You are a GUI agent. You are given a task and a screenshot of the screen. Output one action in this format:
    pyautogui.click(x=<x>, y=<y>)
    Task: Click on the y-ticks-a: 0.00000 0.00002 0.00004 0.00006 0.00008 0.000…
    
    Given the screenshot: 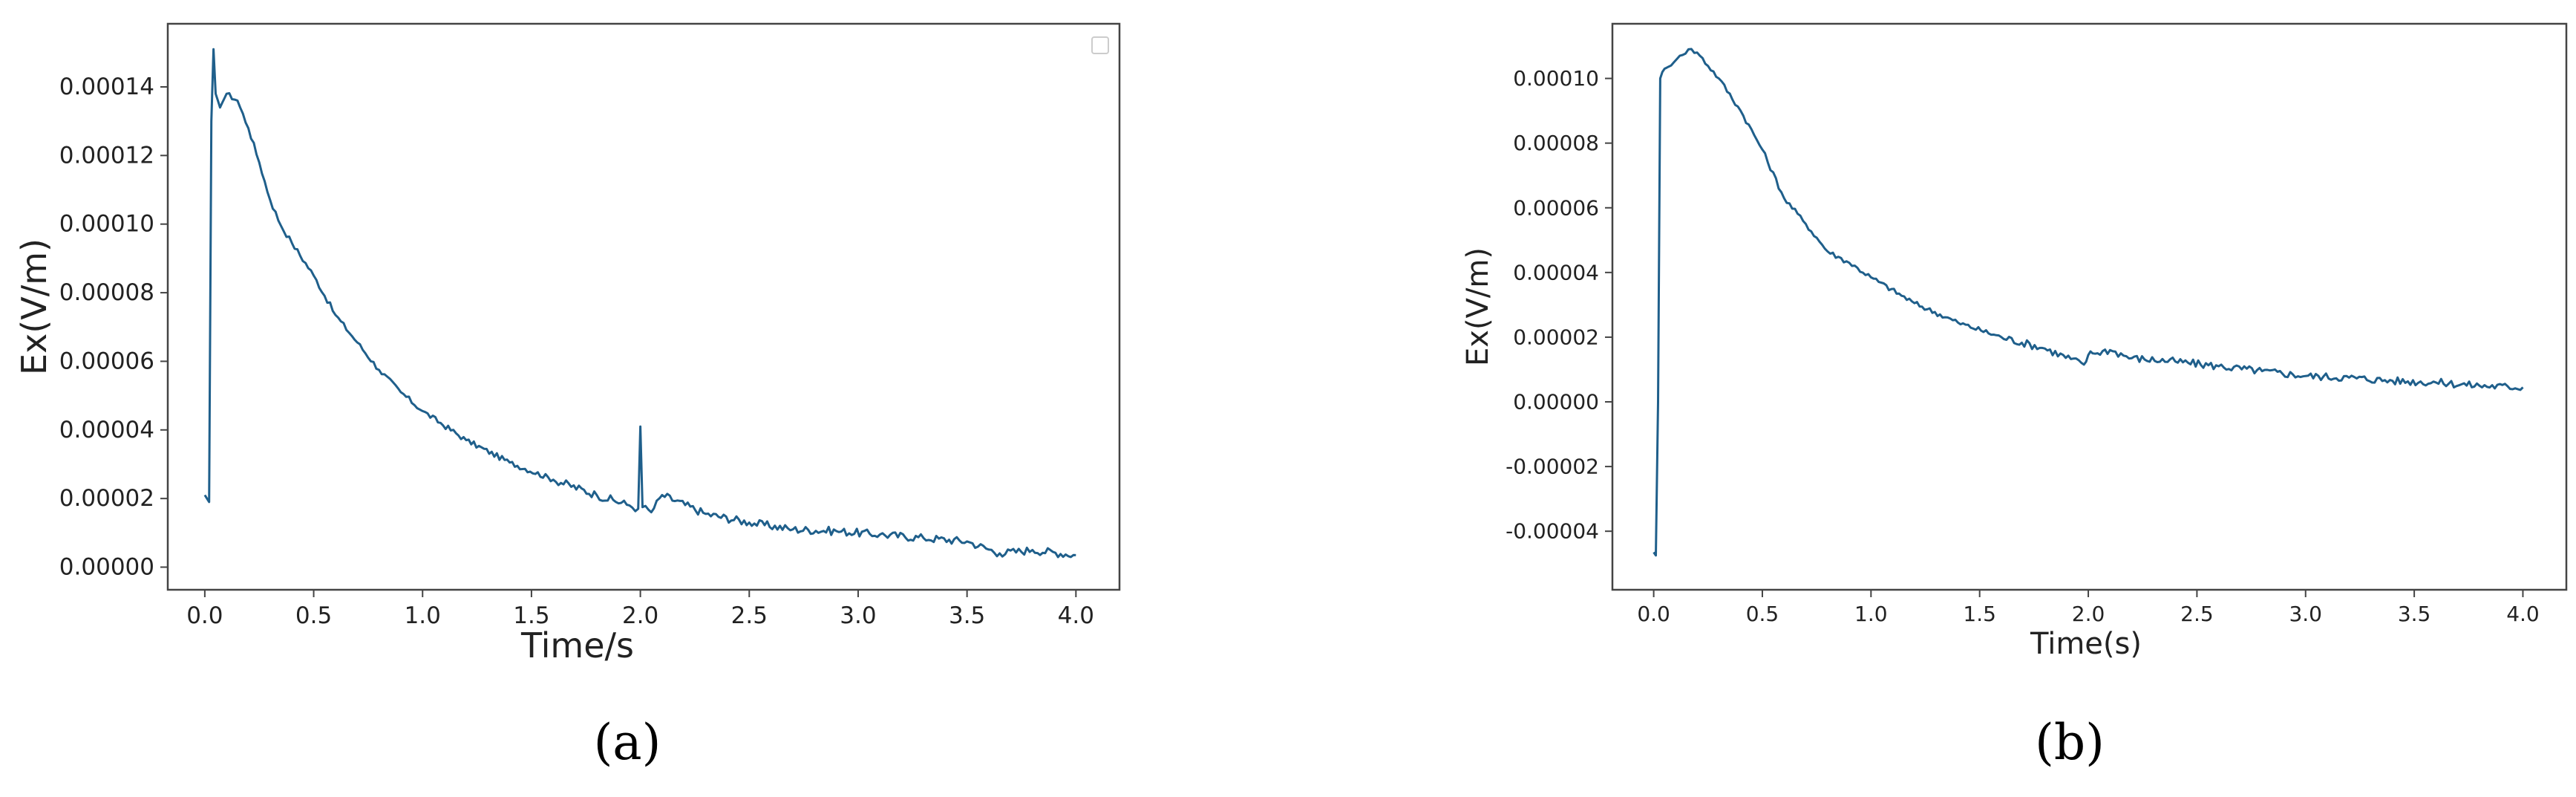 What is the action you would take?
    pyautogui.click(x=113, y=327)
    